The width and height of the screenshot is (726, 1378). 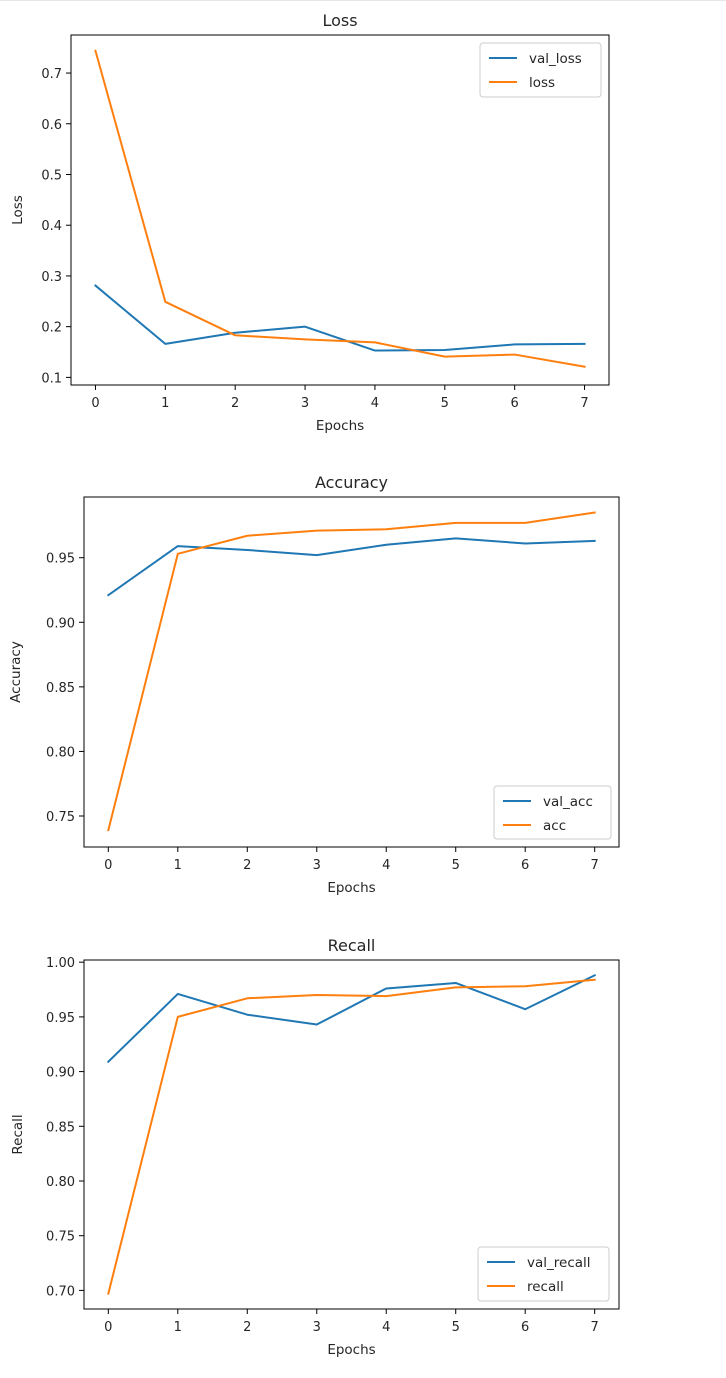 I want to click on chart-title: Recall, so click(x=352, y=945).